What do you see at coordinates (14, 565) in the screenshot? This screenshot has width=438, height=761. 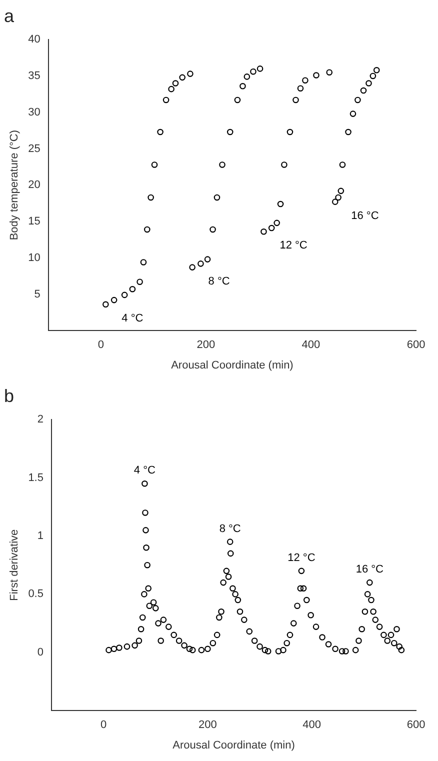 I see `y-axis-title: First derivative` at bounding box center [14, 565].